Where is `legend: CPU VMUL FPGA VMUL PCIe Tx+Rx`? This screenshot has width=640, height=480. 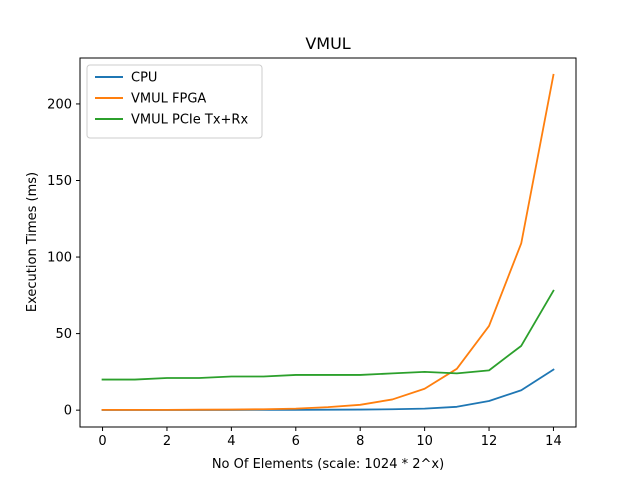
legend: CPU VMUL FPGA VMUL PCIe Tx+Rx is located at coordinates (174, 101).